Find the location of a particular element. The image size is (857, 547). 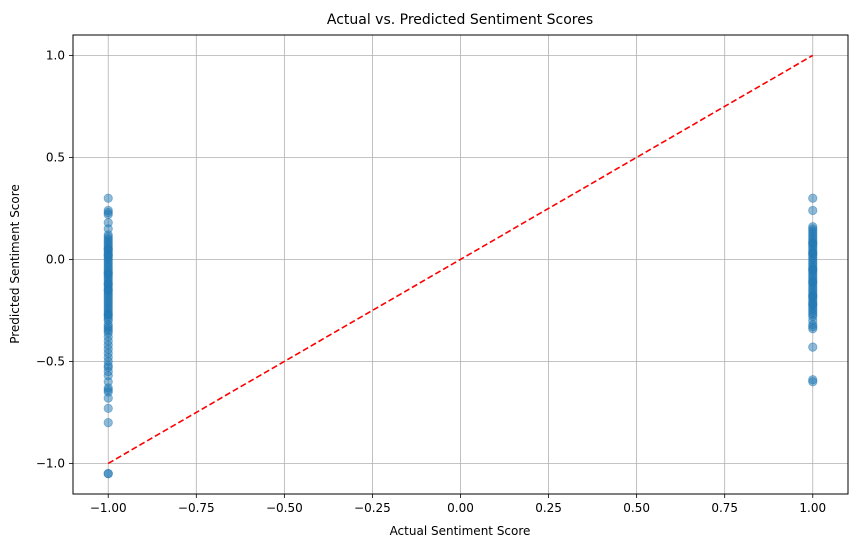

x-tick-label: −0.50 is located at coordinates (284, 508).